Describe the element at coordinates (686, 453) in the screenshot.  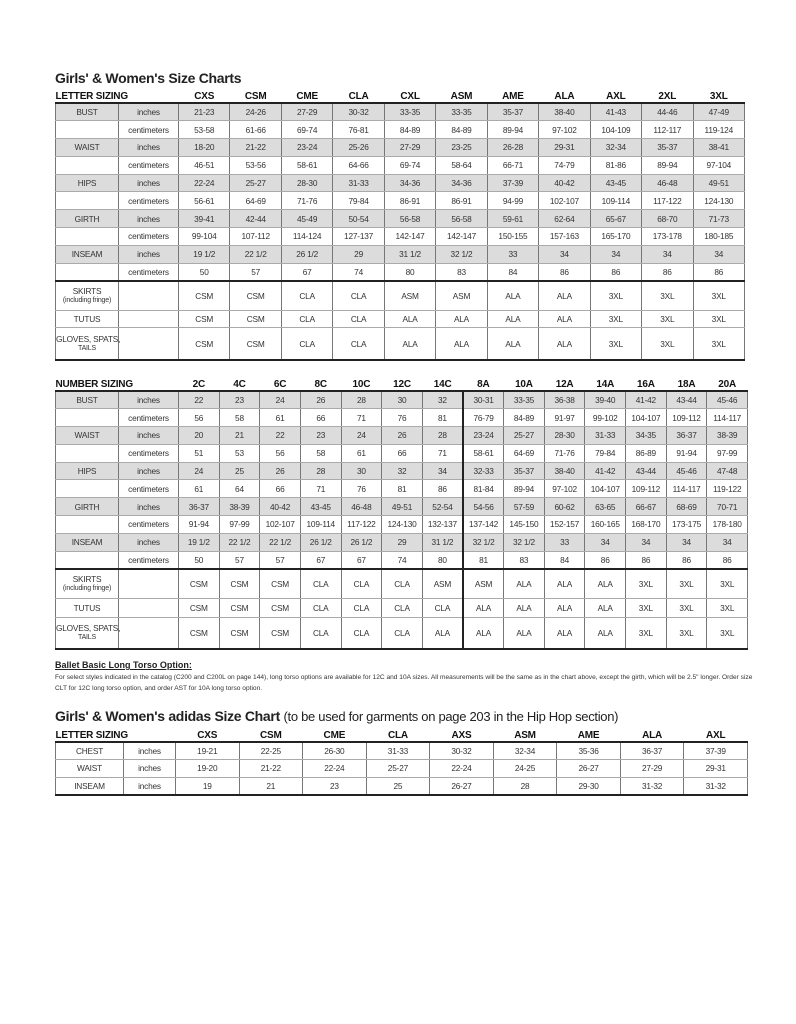
I see `size-cell: 91-94` at that location.